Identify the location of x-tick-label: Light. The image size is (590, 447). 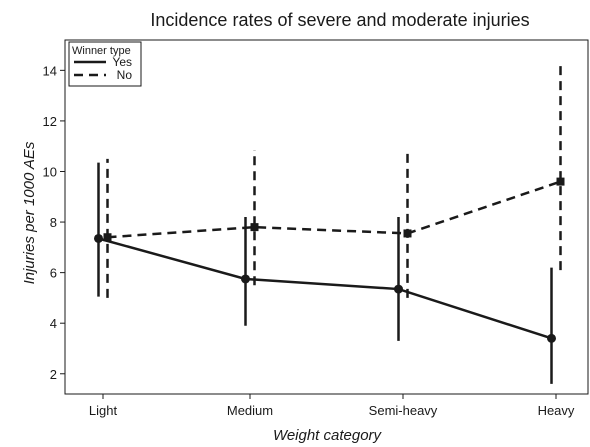
(103, 410).